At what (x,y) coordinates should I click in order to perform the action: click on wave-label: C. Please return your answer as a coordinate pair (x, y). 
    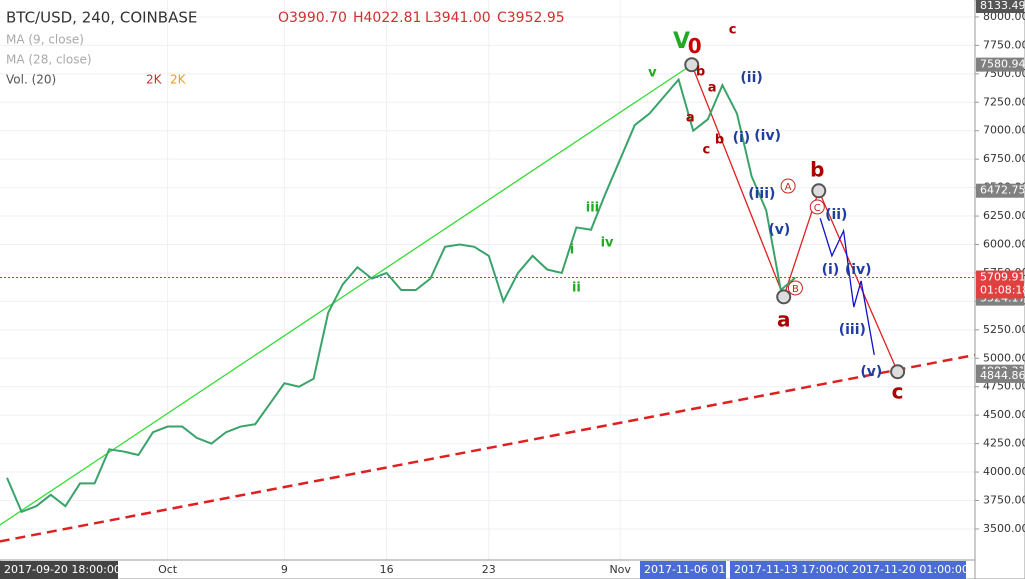
    Looking at the image, I should click on (817, 208).